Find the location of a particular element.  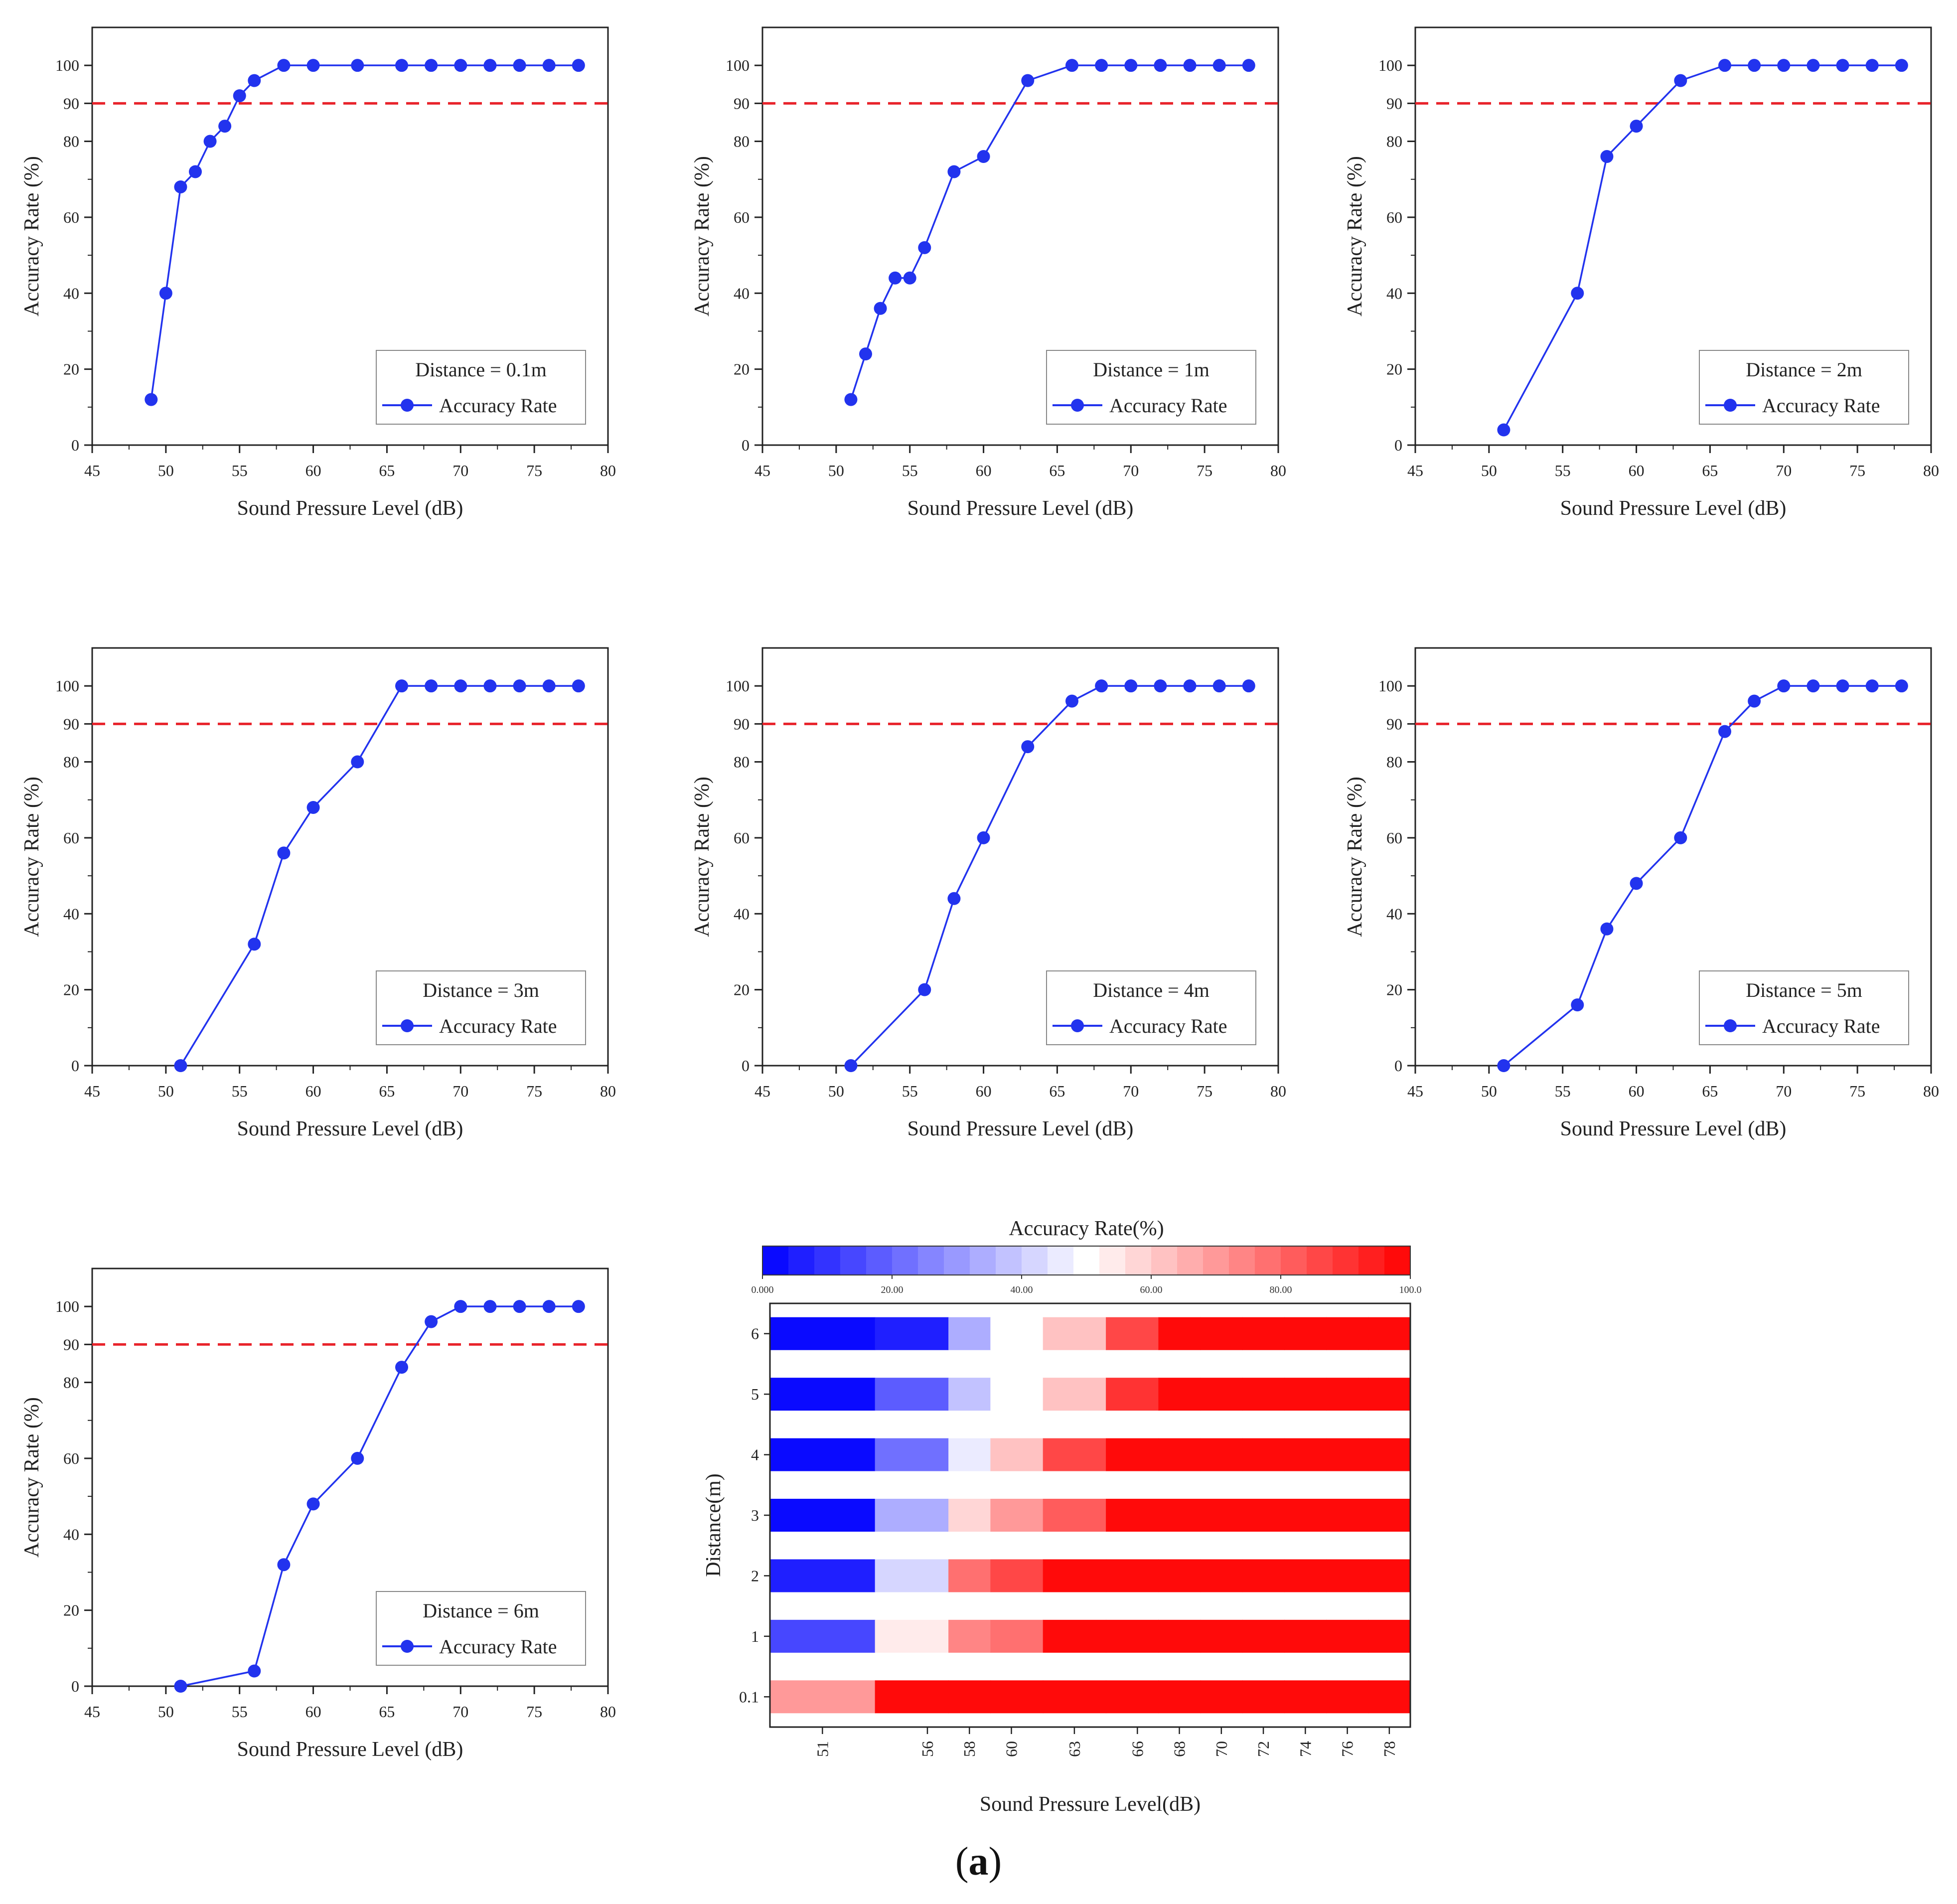

legend-title: Distance = 3m is located at coordinates (481, 990).